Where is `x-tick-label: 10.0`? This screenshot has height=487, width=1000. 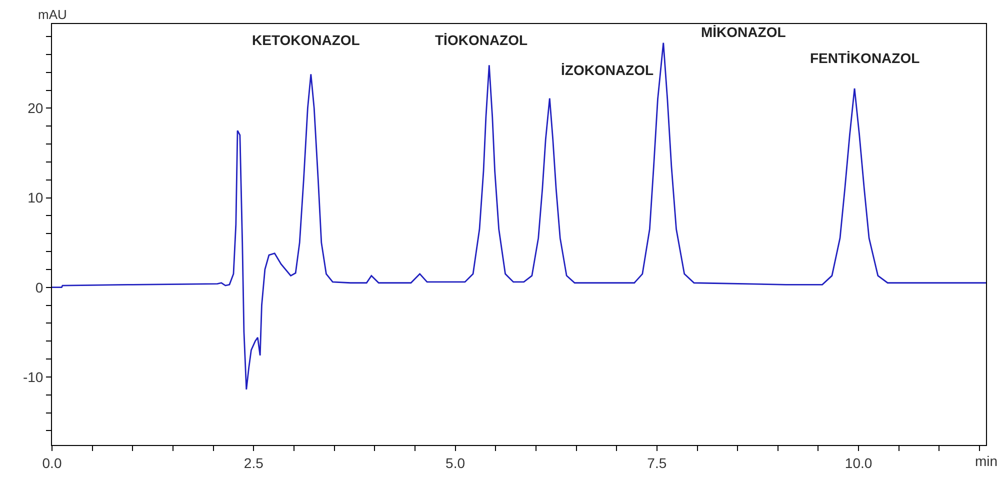 x-tick-label: 10.0 is located at coordinates (858, 462).